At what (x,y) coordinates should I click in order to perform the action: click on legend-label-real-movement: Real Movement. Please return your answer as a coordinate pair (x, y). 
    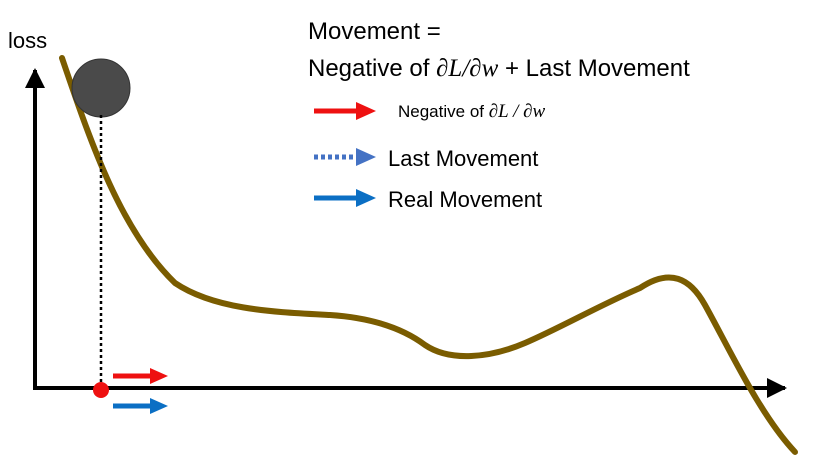
    Looking at the image, I should click on (465, 199).